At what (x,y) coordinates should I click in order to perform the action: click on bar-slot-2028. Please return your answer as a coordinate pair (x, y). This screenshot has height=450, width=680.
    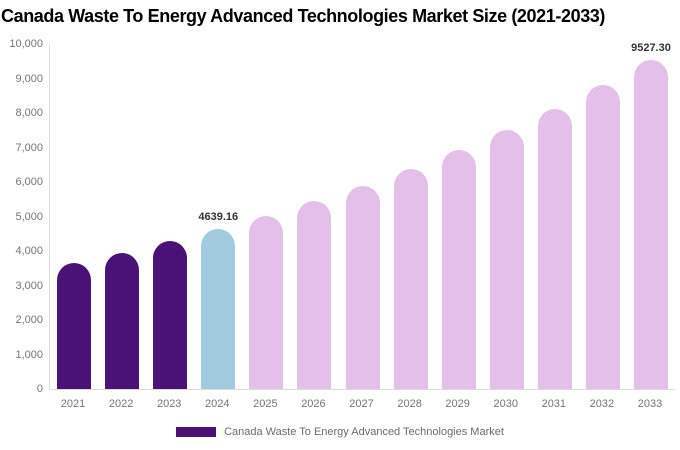
    Looking at the image, I should click on (411, 216).